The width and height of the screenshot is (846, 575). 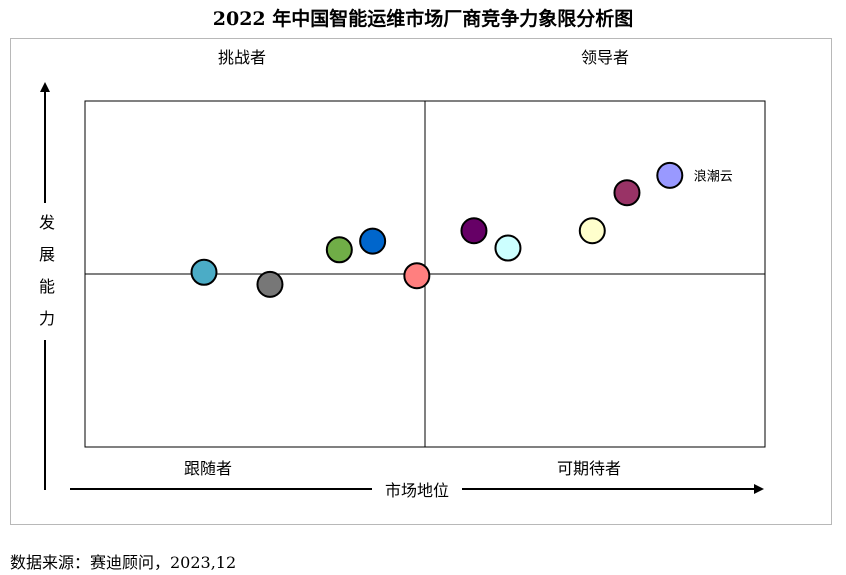 I want to click on quadrant-label-challengers: 挑战者, so click(x=242, y=57).